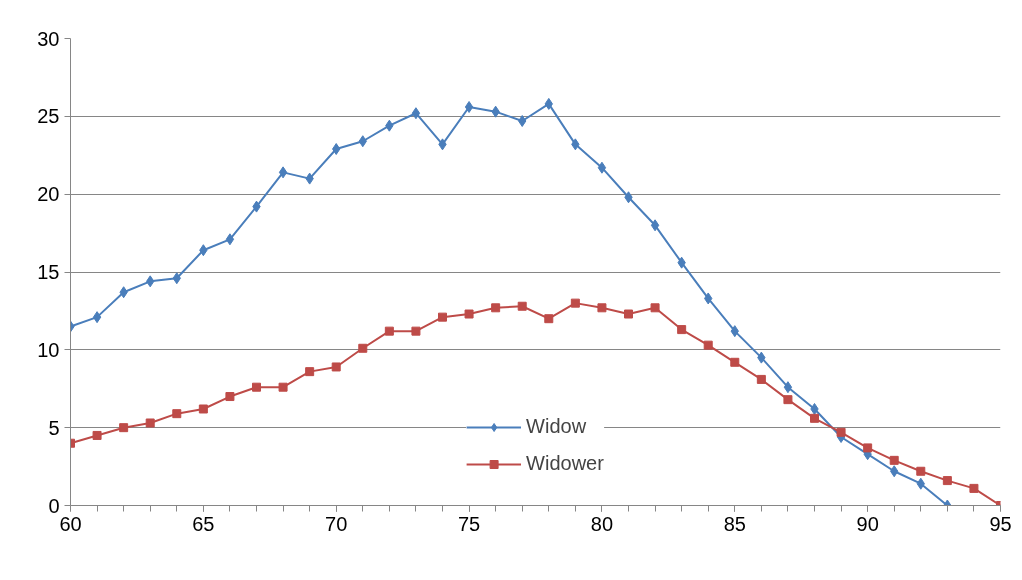 The height and width of the screenshot is (580, 1022). Describe the element at coordinates (734, 523) in the screenshot. I see `x-tick-label: 85` at that location.